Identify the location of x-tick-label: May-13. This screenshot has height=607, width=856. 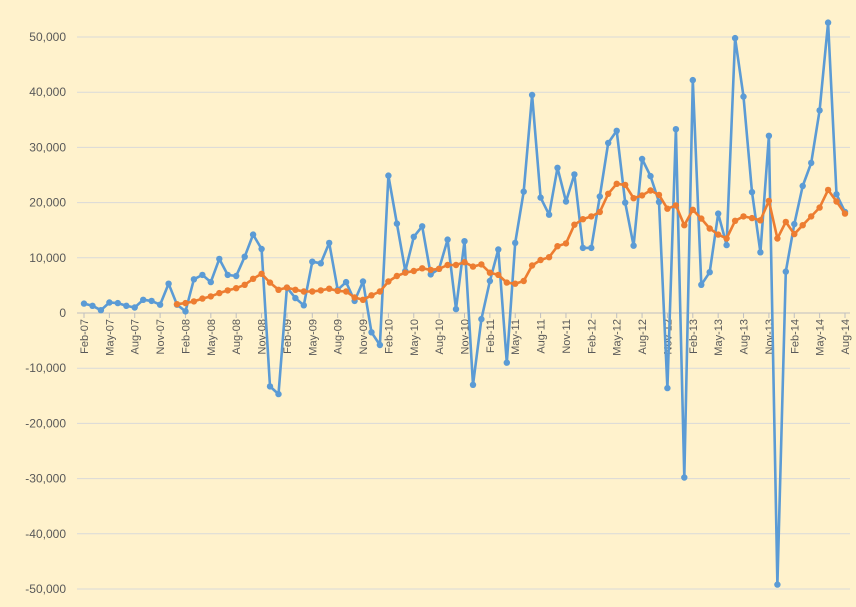
(719, 337).